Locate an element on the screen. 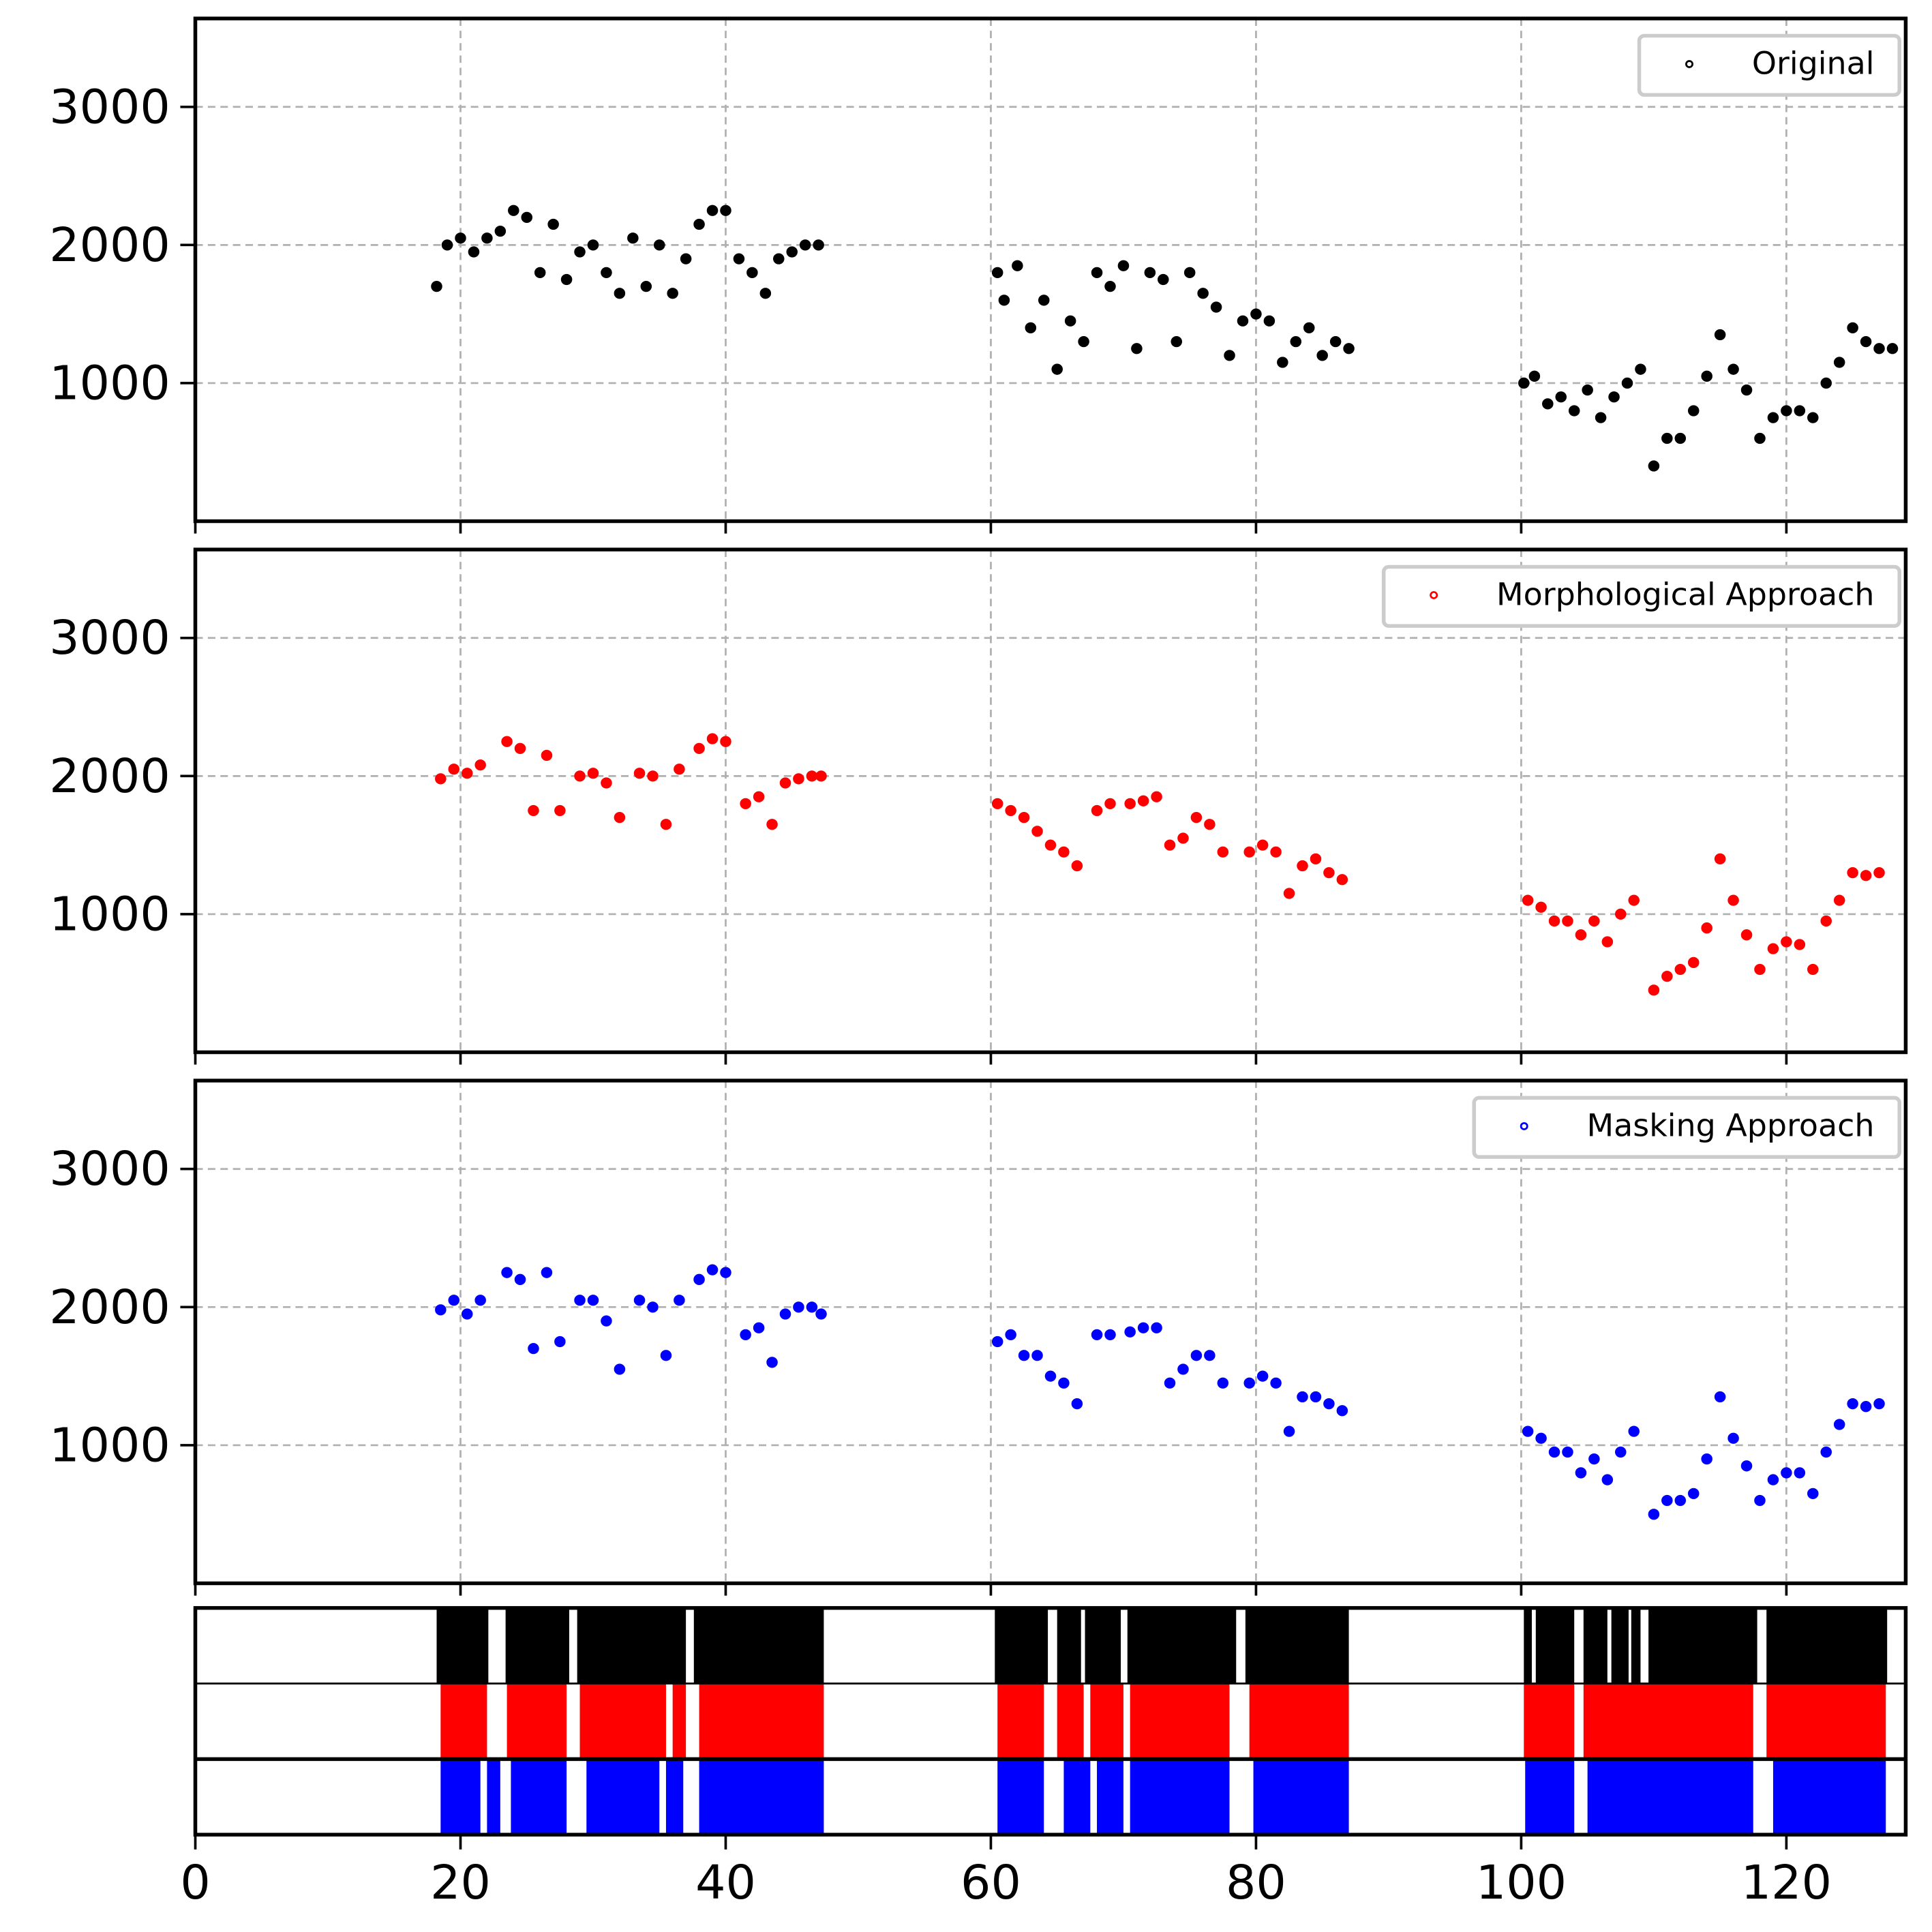 The height and width of the screenshot is (1932, 1932). legend-label: Masking Approach is located at coordinates (1731, 1126).